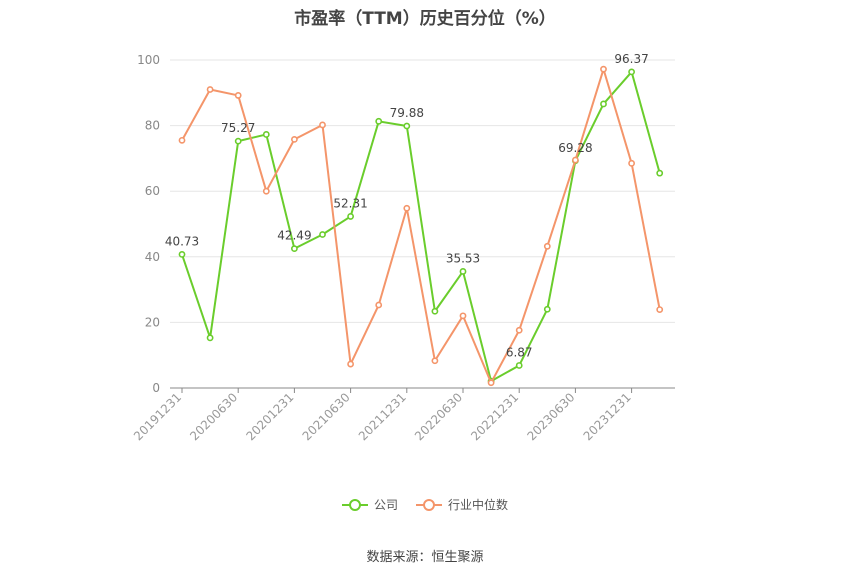  Describe the element at coordinates (152, 126) in the screenshot. I see `y-tick-label: 80` at that location.